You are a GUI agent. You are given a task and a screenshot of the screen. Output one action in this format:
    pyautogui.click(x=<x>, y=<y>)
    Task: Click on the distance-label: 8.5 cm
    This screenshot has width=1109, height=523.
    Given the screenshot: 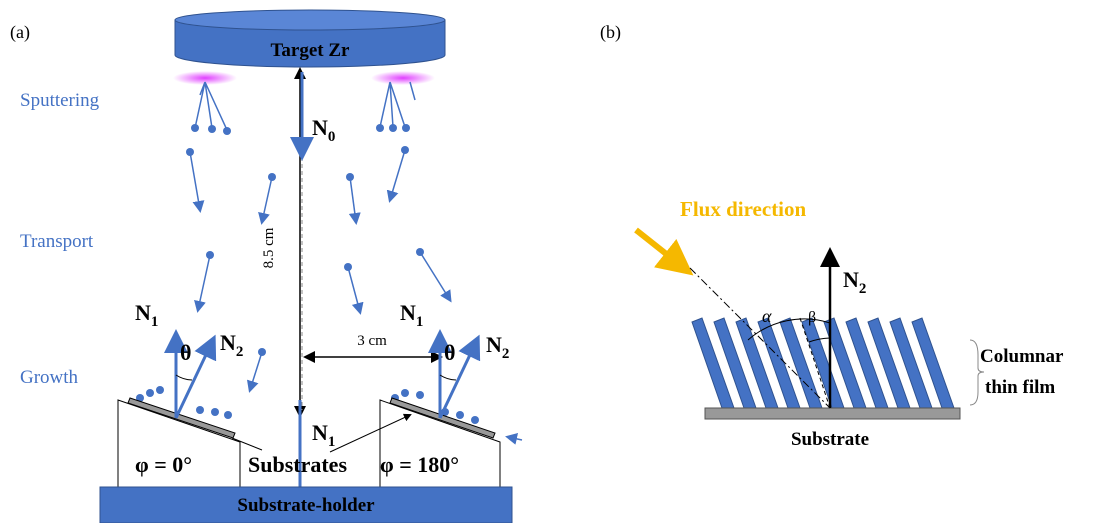 What is the action you would take?
    pyautogui.click(x=269, y=247)
    